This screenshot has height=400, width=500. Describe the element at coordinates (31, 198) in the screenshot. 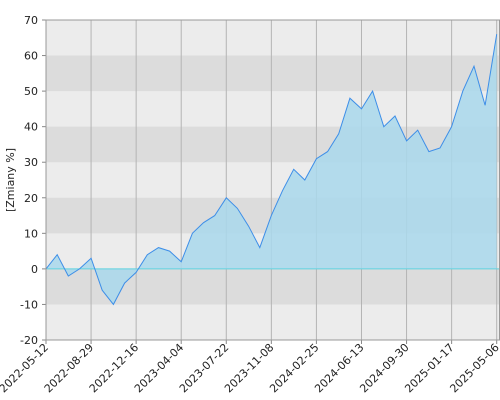

I see `y-tick-label: 20` at that location.